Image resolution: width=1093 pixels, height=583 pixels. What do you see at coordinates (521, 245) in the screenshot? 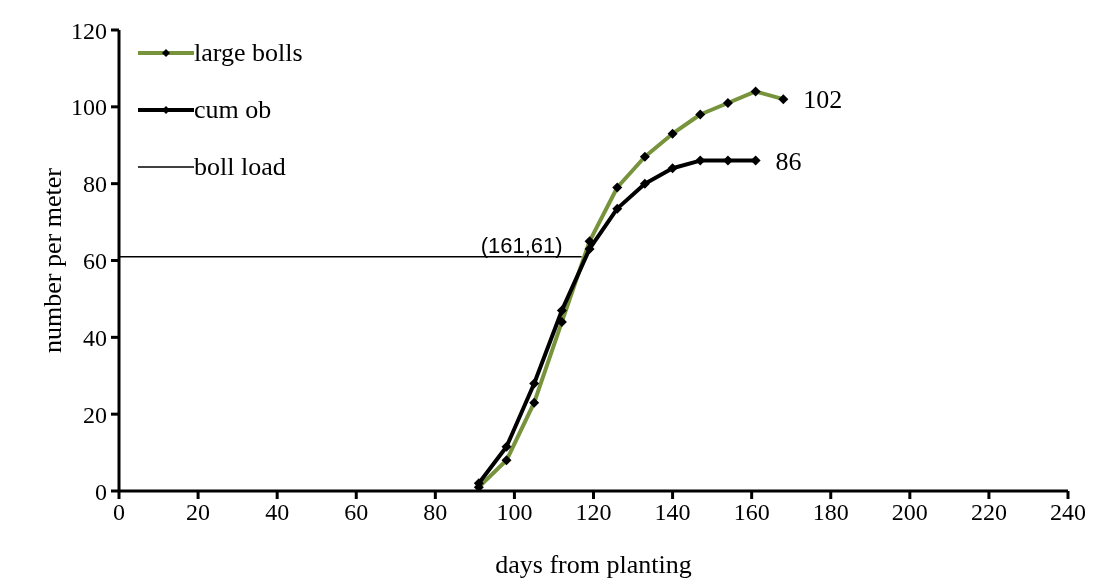
I see `annotation: (161,61)` at bounding box center [521, 245].